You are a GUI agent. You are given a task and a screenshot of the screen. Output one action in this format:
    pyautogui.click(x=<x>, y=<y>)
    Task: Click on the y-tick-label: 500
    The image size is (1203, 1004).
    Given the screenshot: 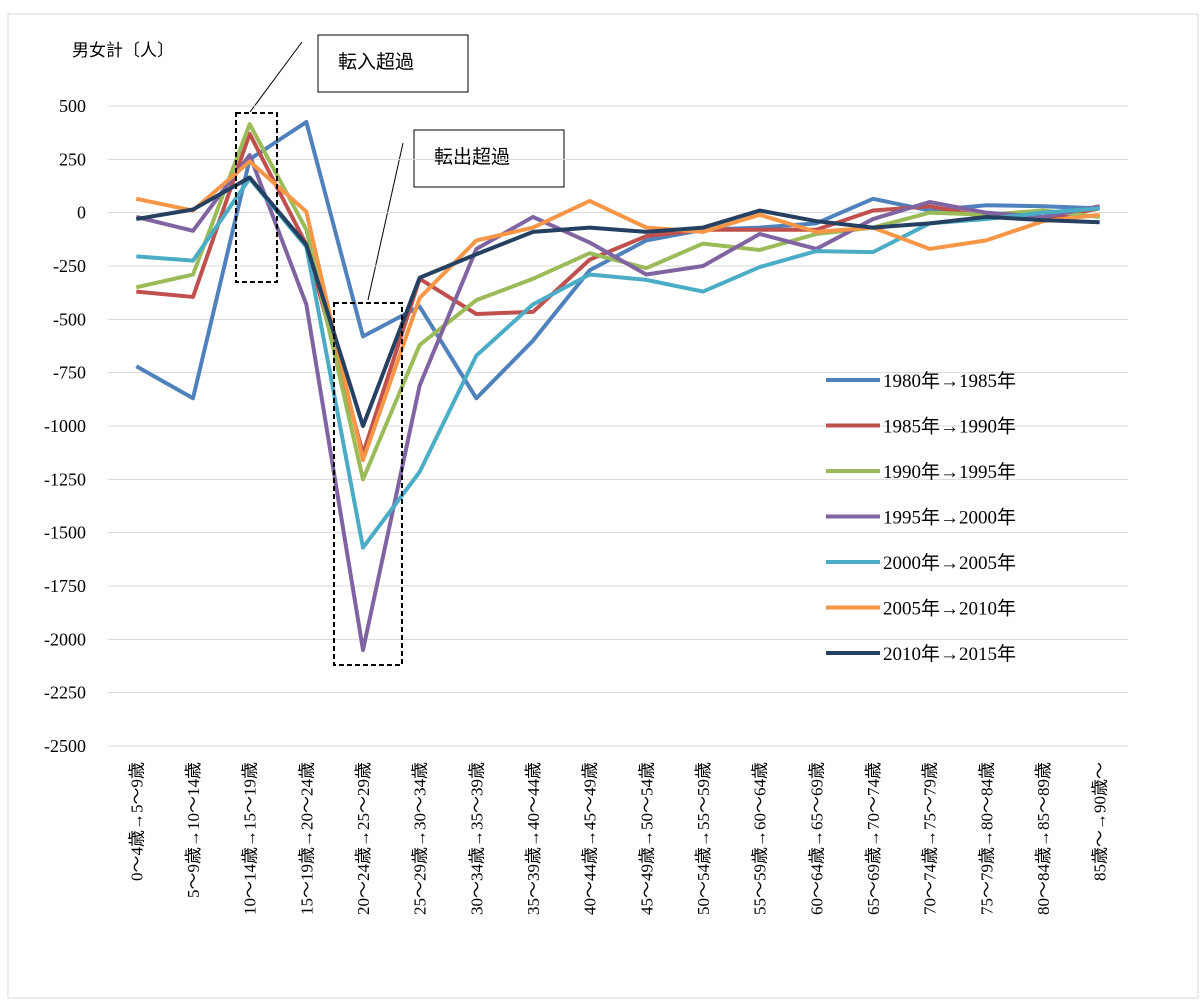 What is the action you would take?
    pyautogui.click(x=72, y=106)
    